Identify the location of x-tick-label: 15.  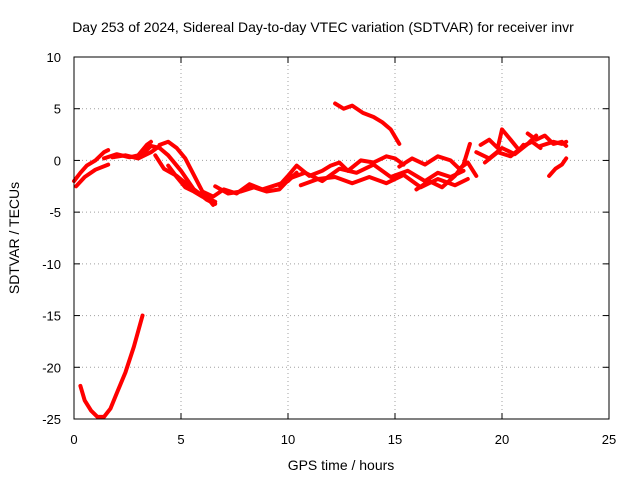
(395, 439).